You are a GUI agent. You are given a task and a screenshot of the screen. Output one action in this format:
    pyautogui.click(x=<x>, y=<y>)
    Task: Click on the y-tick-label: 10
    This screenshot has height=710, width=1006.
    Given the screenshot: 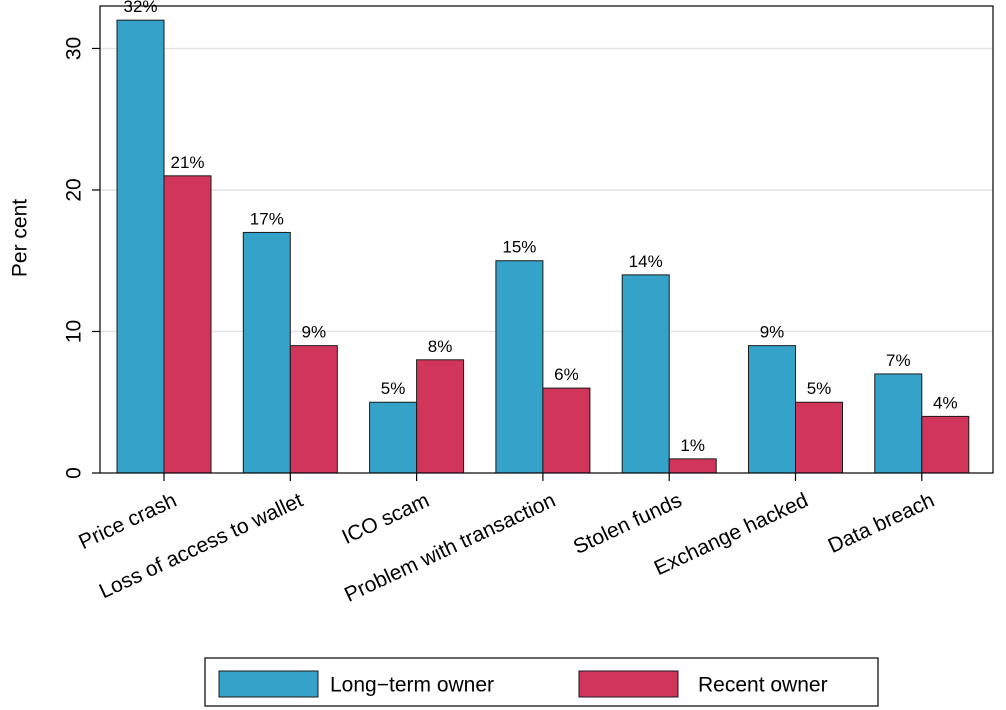 What is the action you would take?
    pyautogui.click(x=74, y=331)
    